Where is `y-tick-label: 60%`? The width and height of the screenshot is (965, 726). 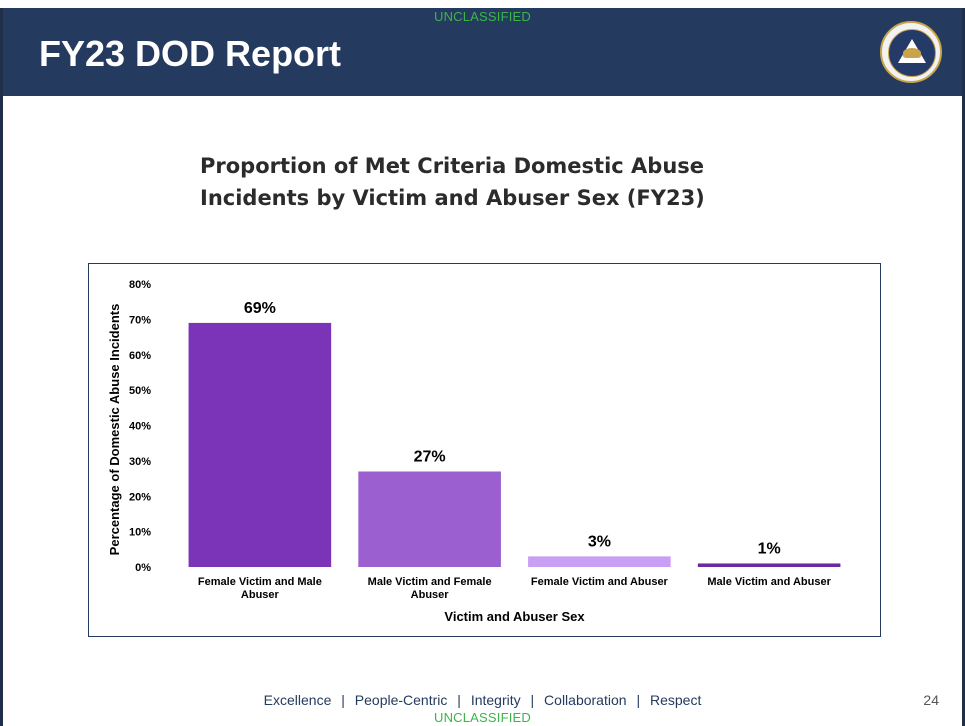
y-tick-label: 60% is located at coordinates (140, 356).